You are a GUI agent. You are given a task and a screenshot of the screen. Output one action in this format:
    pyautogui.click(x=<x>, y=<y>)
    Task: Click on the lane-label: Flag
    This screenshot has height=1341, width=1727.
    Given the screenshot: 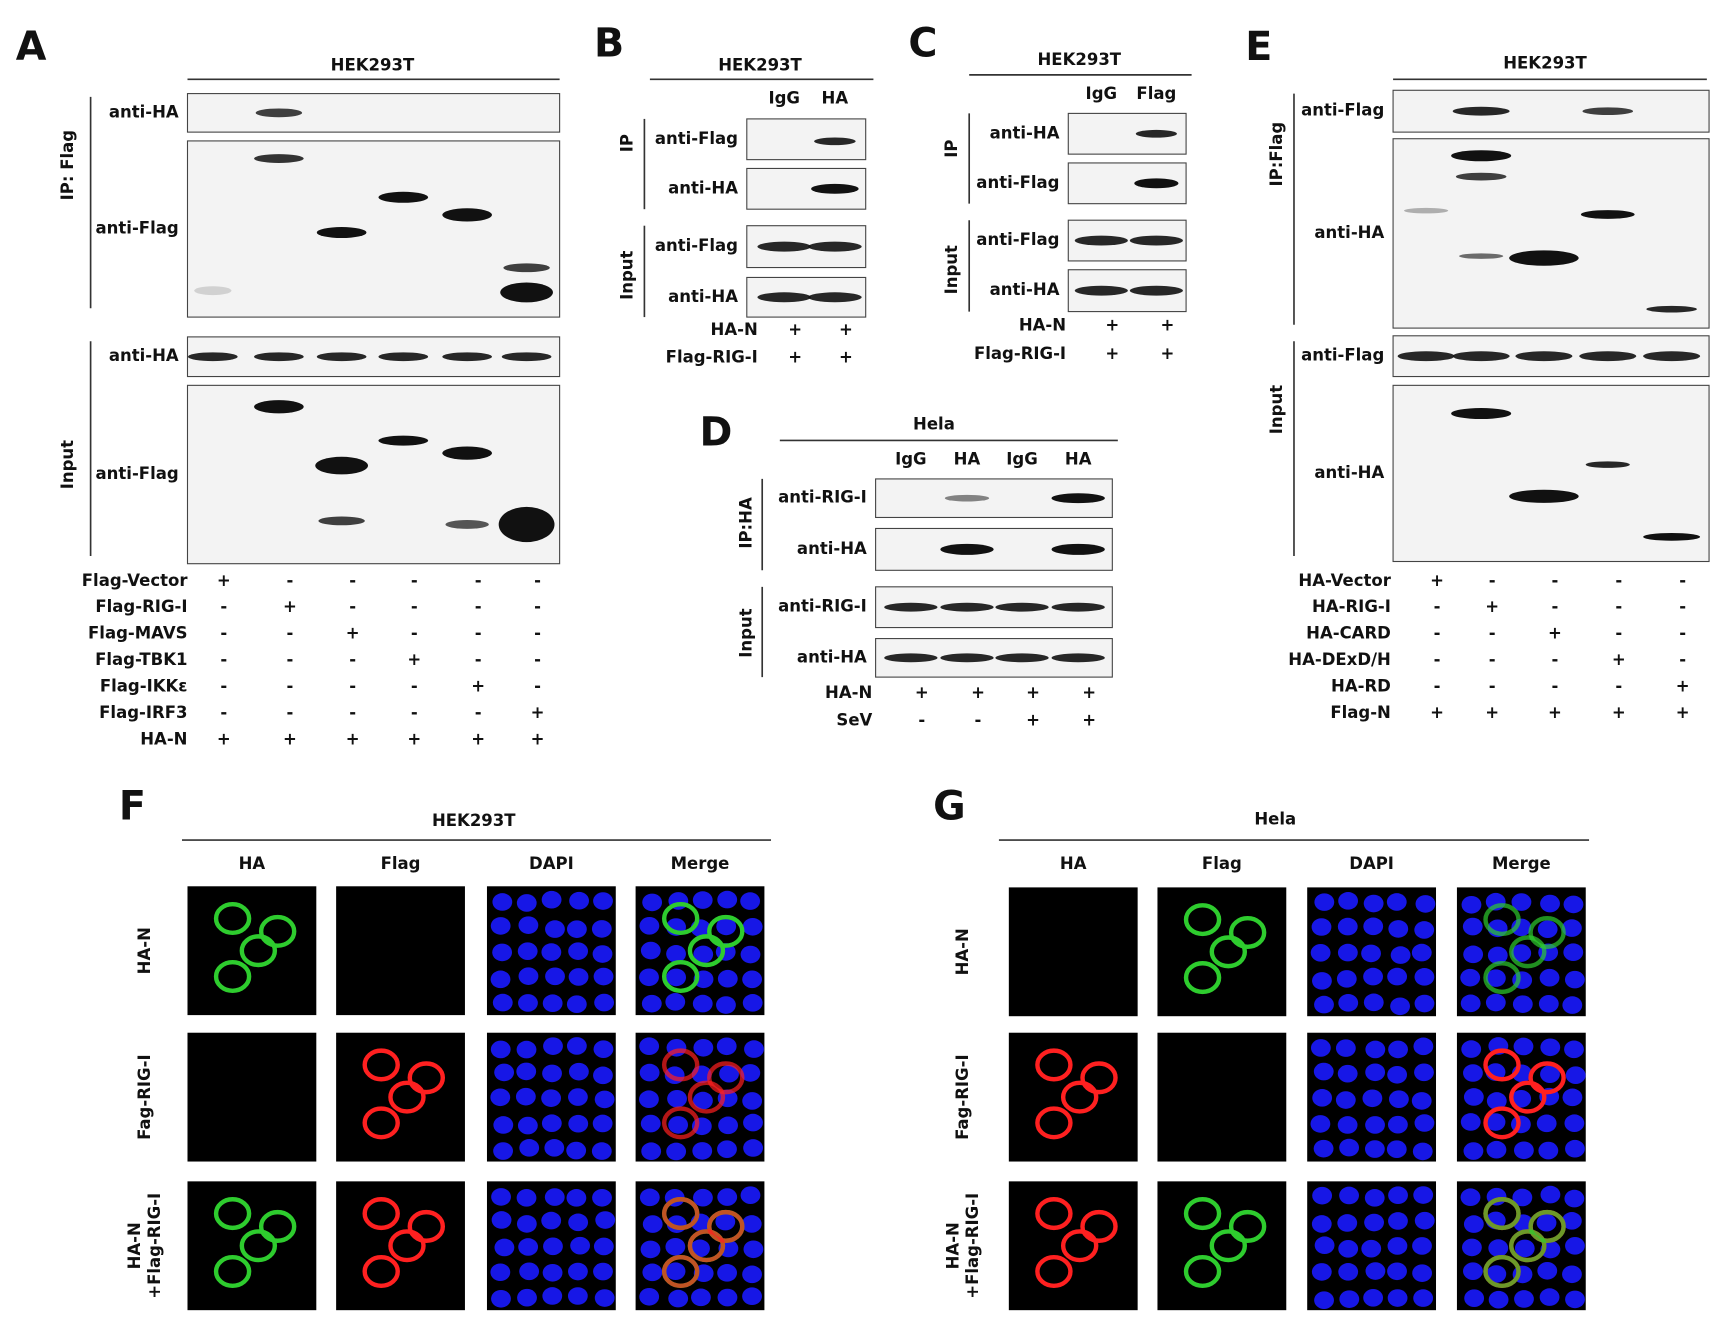 What is the action you would take?
    pyautogui.click(x=1156, y=93)
    